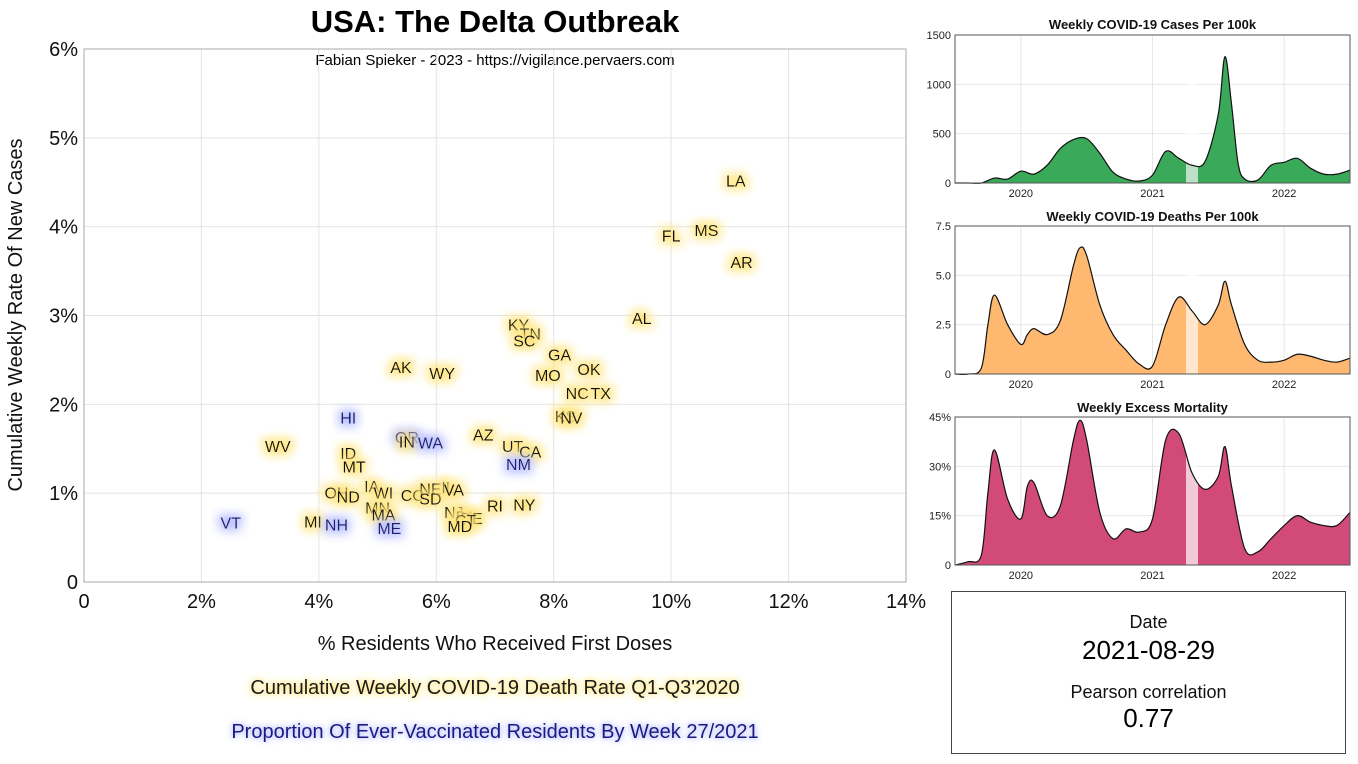 The image size is (1358, 764). What do you see at coordinates (513, 447) in the screenshot?
I see `point-ut: UT` at bounding box center [513, 447].